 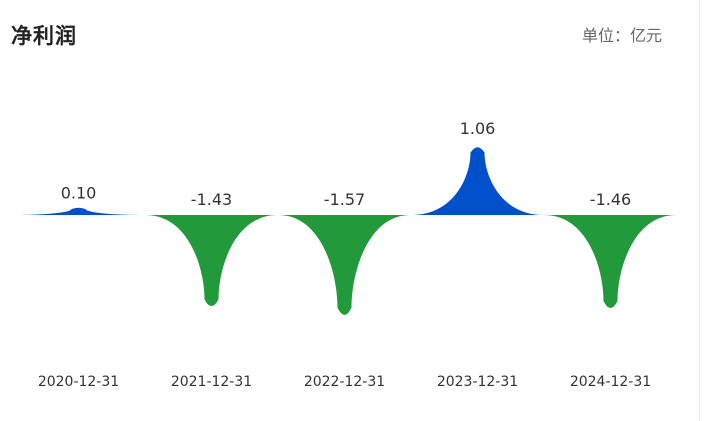 What do you see at coordinates (344, 199) in the screenshot?
I see `value-label-2022-12-31: -1.57` at bounding box center [344, 199].